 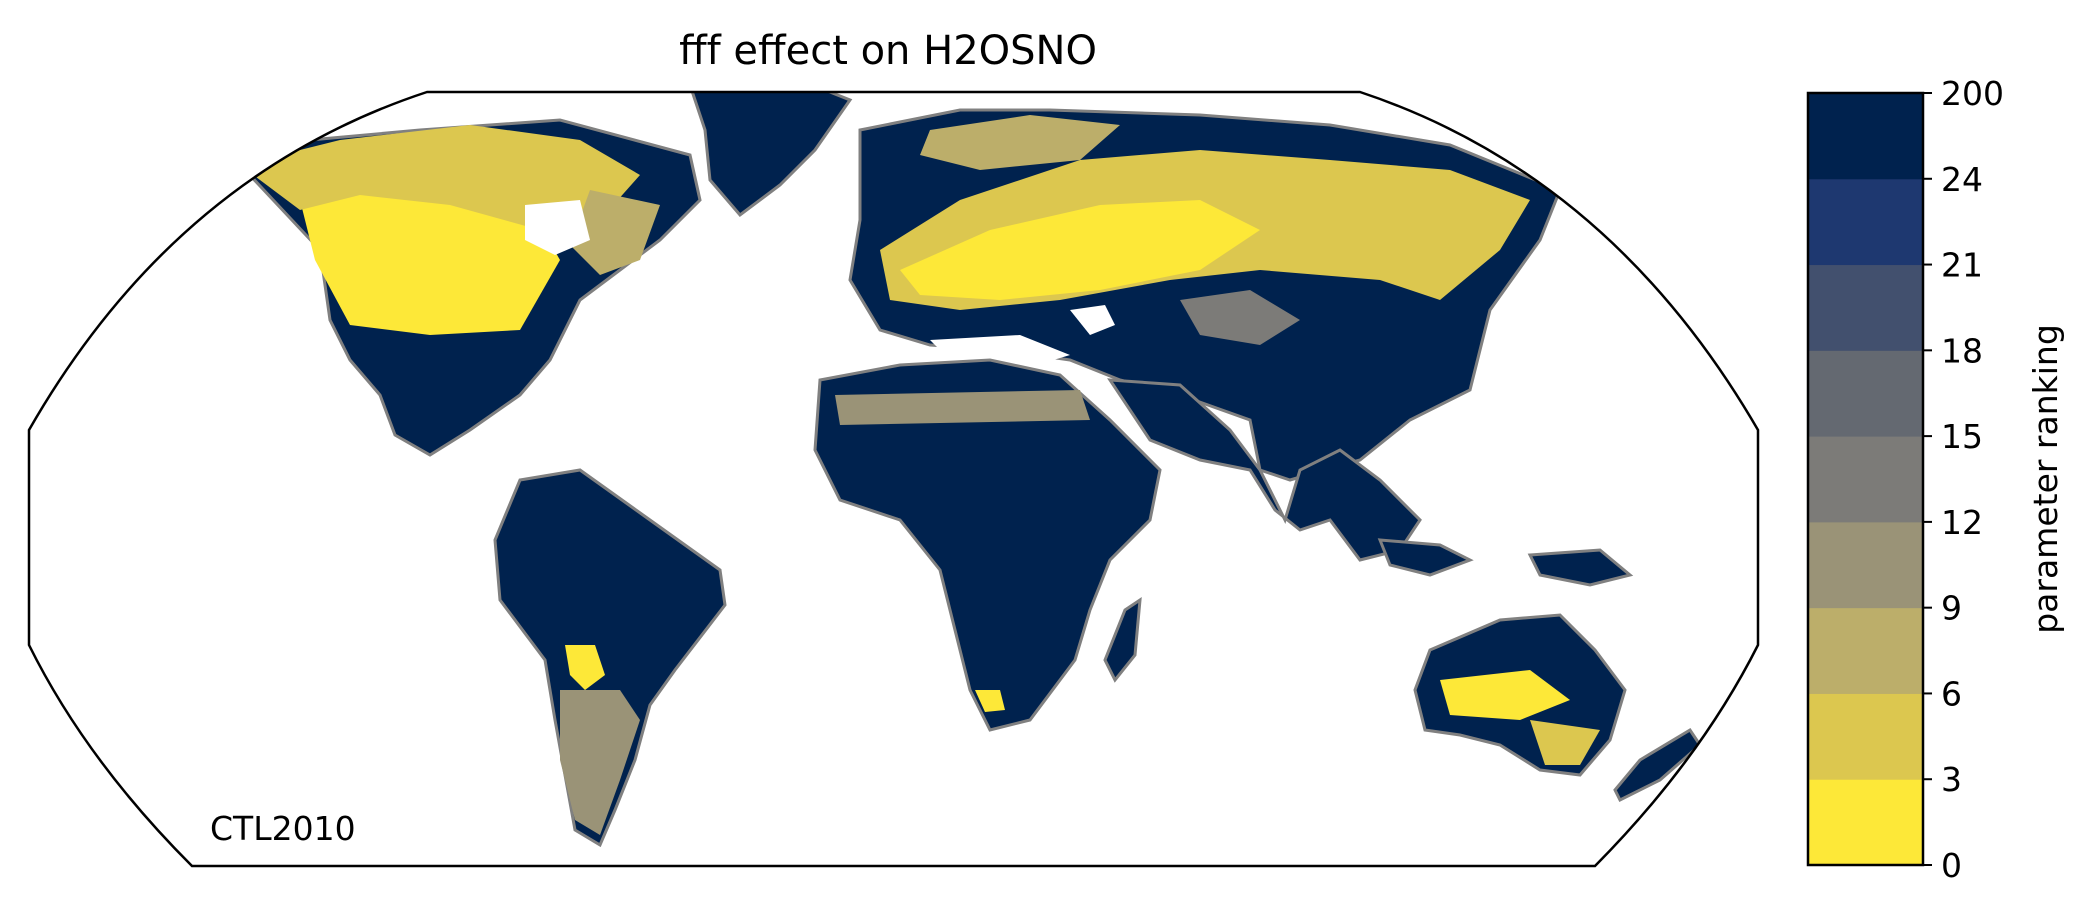 I want to click on colorbar-tick-label: 24, so click(x=1962, y=179).